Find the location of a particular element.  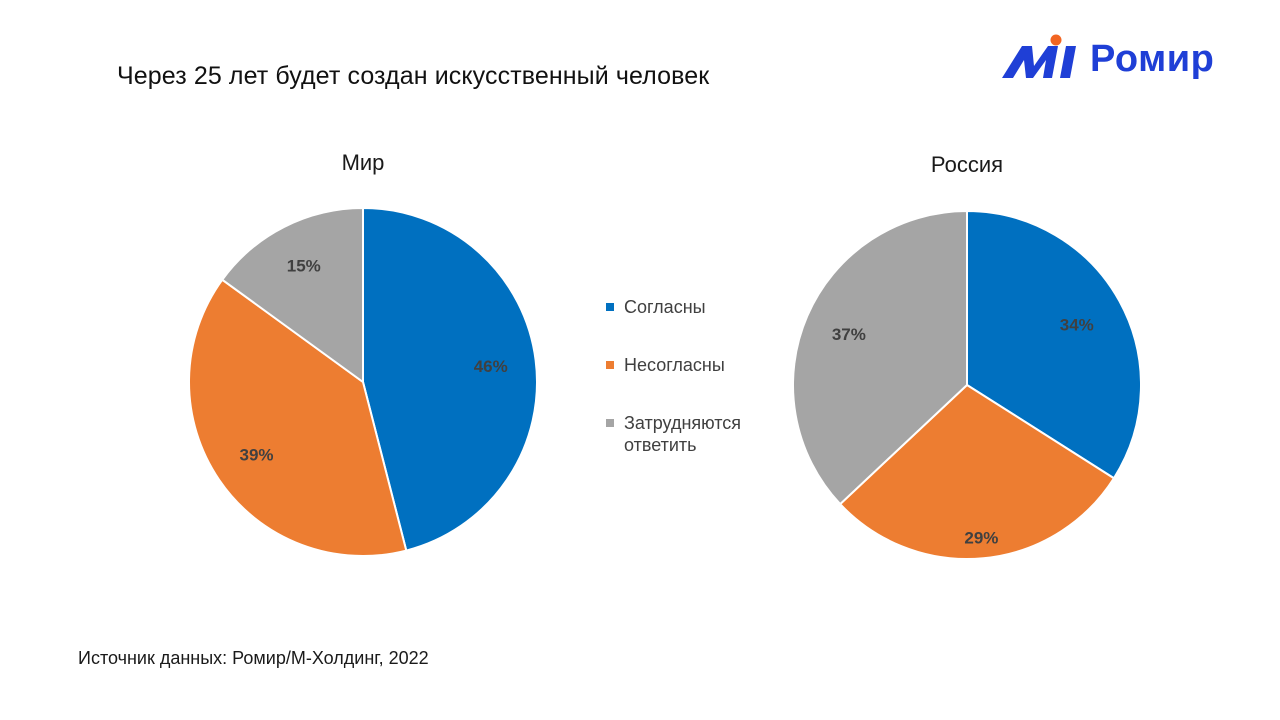

legend-swatch-agree is located at coordinates (610, 307).